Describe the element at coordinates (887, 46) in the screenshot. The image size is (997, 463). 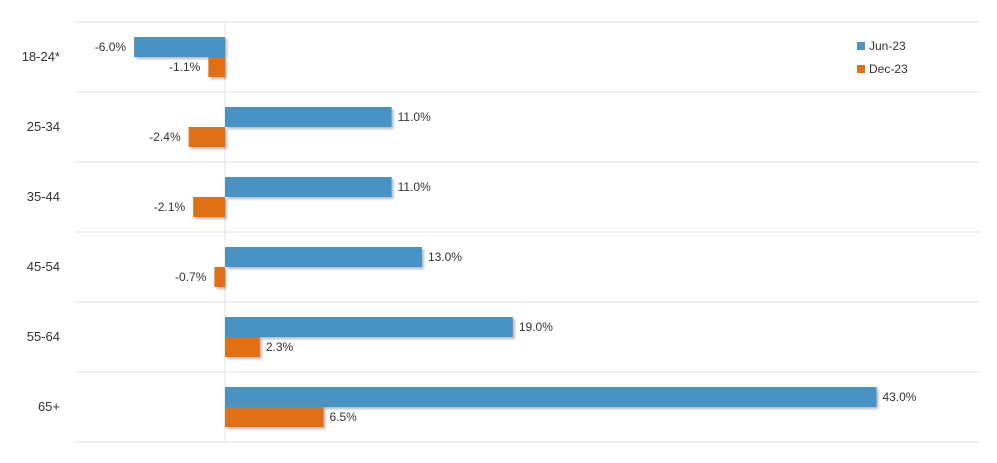
I see `legend-label: Jun-23` at that location.